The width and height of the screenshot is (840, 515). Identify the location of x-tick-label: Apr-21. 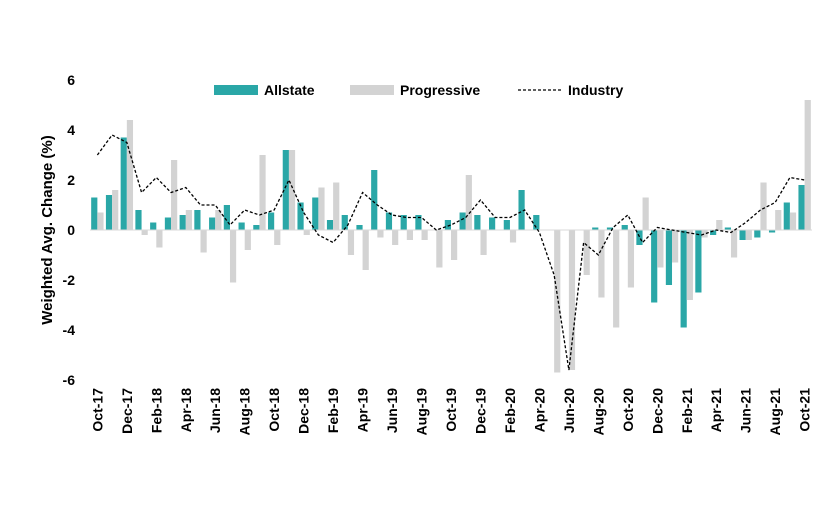
(716, 410).